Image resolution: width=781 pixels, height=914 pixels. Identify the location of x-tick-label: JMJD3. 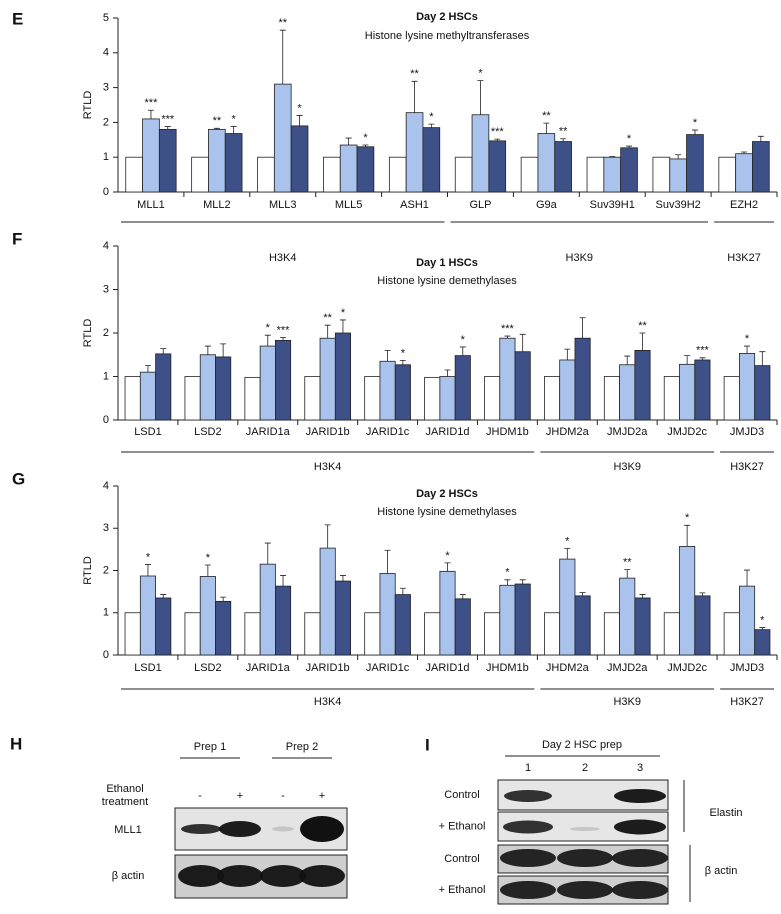
(747, 668).